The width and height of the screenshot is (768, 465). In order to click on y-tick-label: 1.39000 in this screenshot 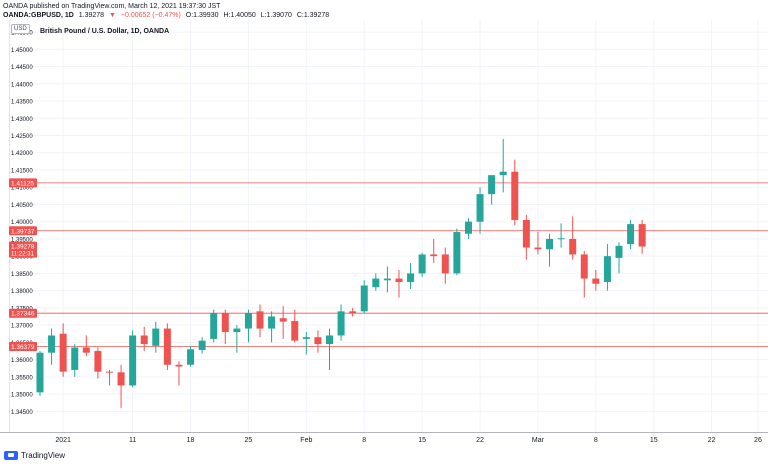, I will do `click(22, 258)`.